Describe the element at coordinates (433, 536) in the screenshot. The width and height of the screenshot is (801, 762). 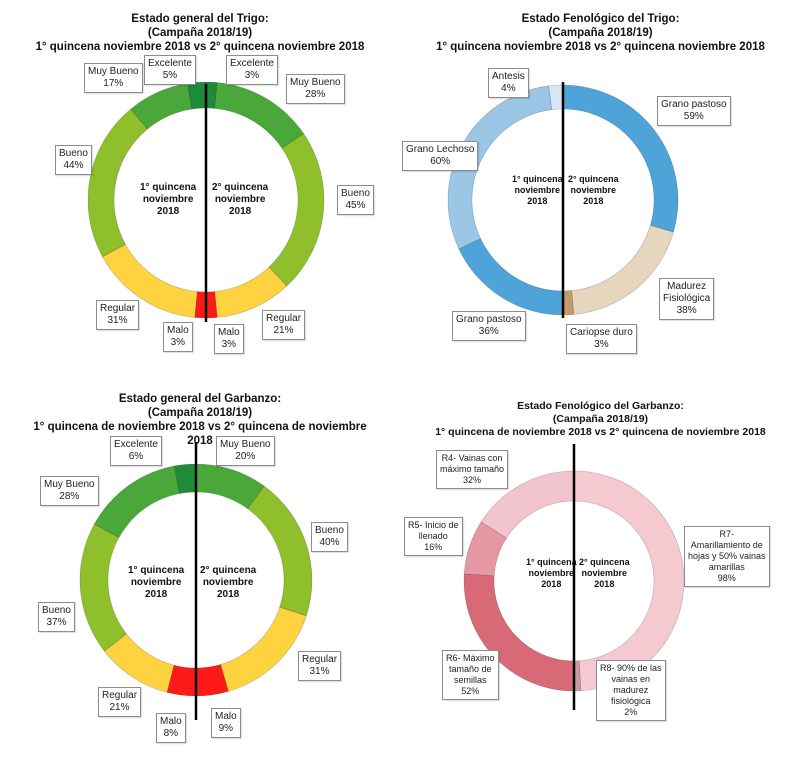
I see `data-label: R5- Inicio de llenado 16%` at that location.